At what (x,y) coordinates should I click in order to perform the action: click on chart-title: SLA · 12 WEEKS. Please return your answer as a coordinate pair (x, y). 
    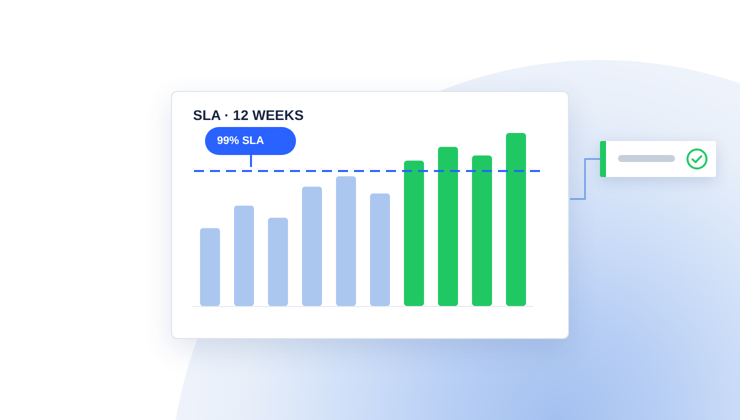
    Looking at the image, I should click on (248, 115).